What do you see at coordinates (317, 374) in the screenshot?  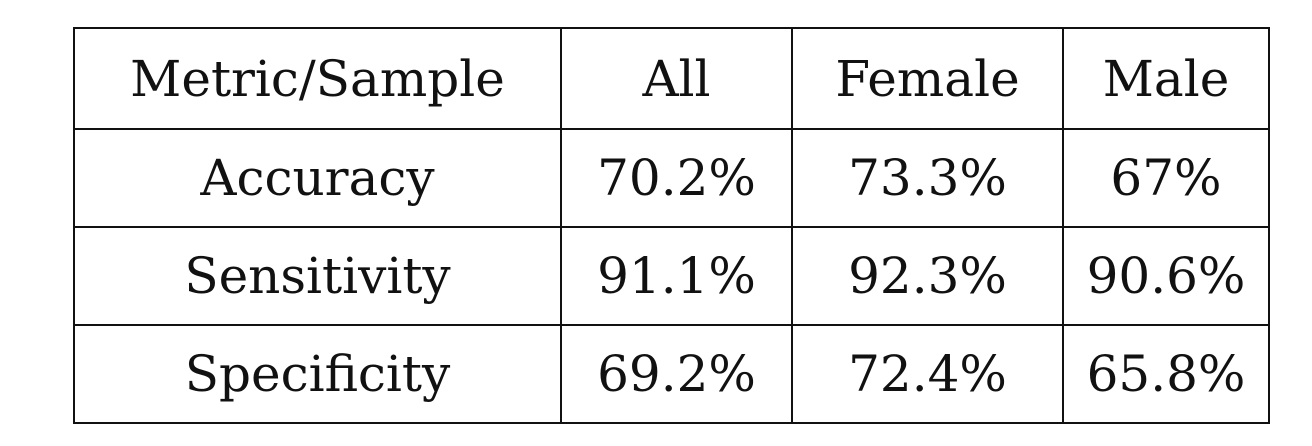 I see `row-label-specificity: Specificity` at bounding box center [317, 374].